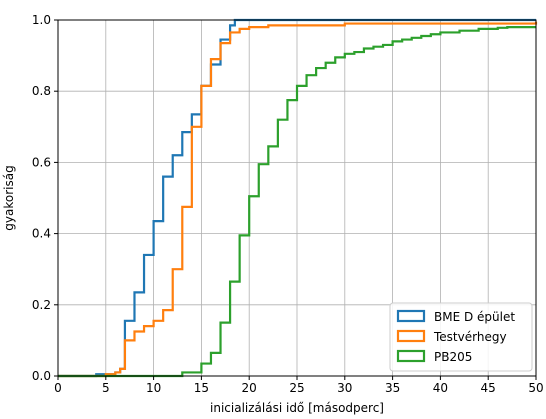  What do you see at coordinates (392, 388) in the screenshot?
I see `x-tick-label: 35` at bounding box center [392, 388].